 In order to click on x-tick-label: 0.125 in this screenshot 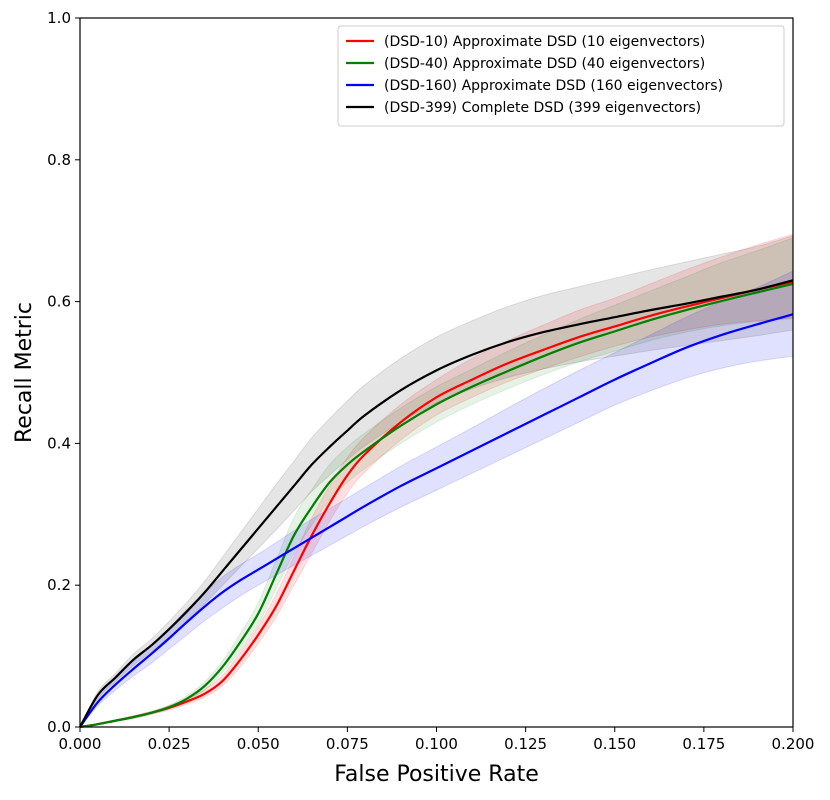, I will do `click(525, 744)`.